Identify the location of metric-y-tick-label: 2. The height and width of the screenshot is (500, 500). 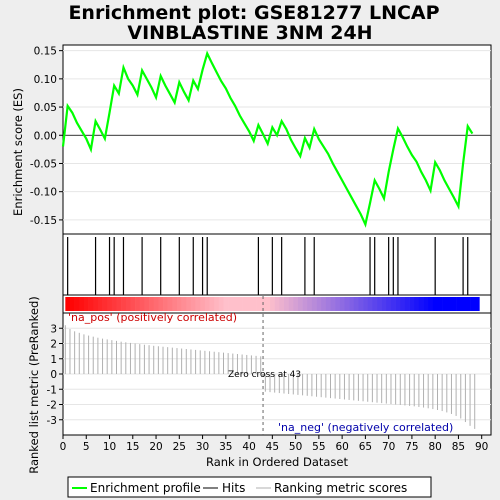
(53, 345).